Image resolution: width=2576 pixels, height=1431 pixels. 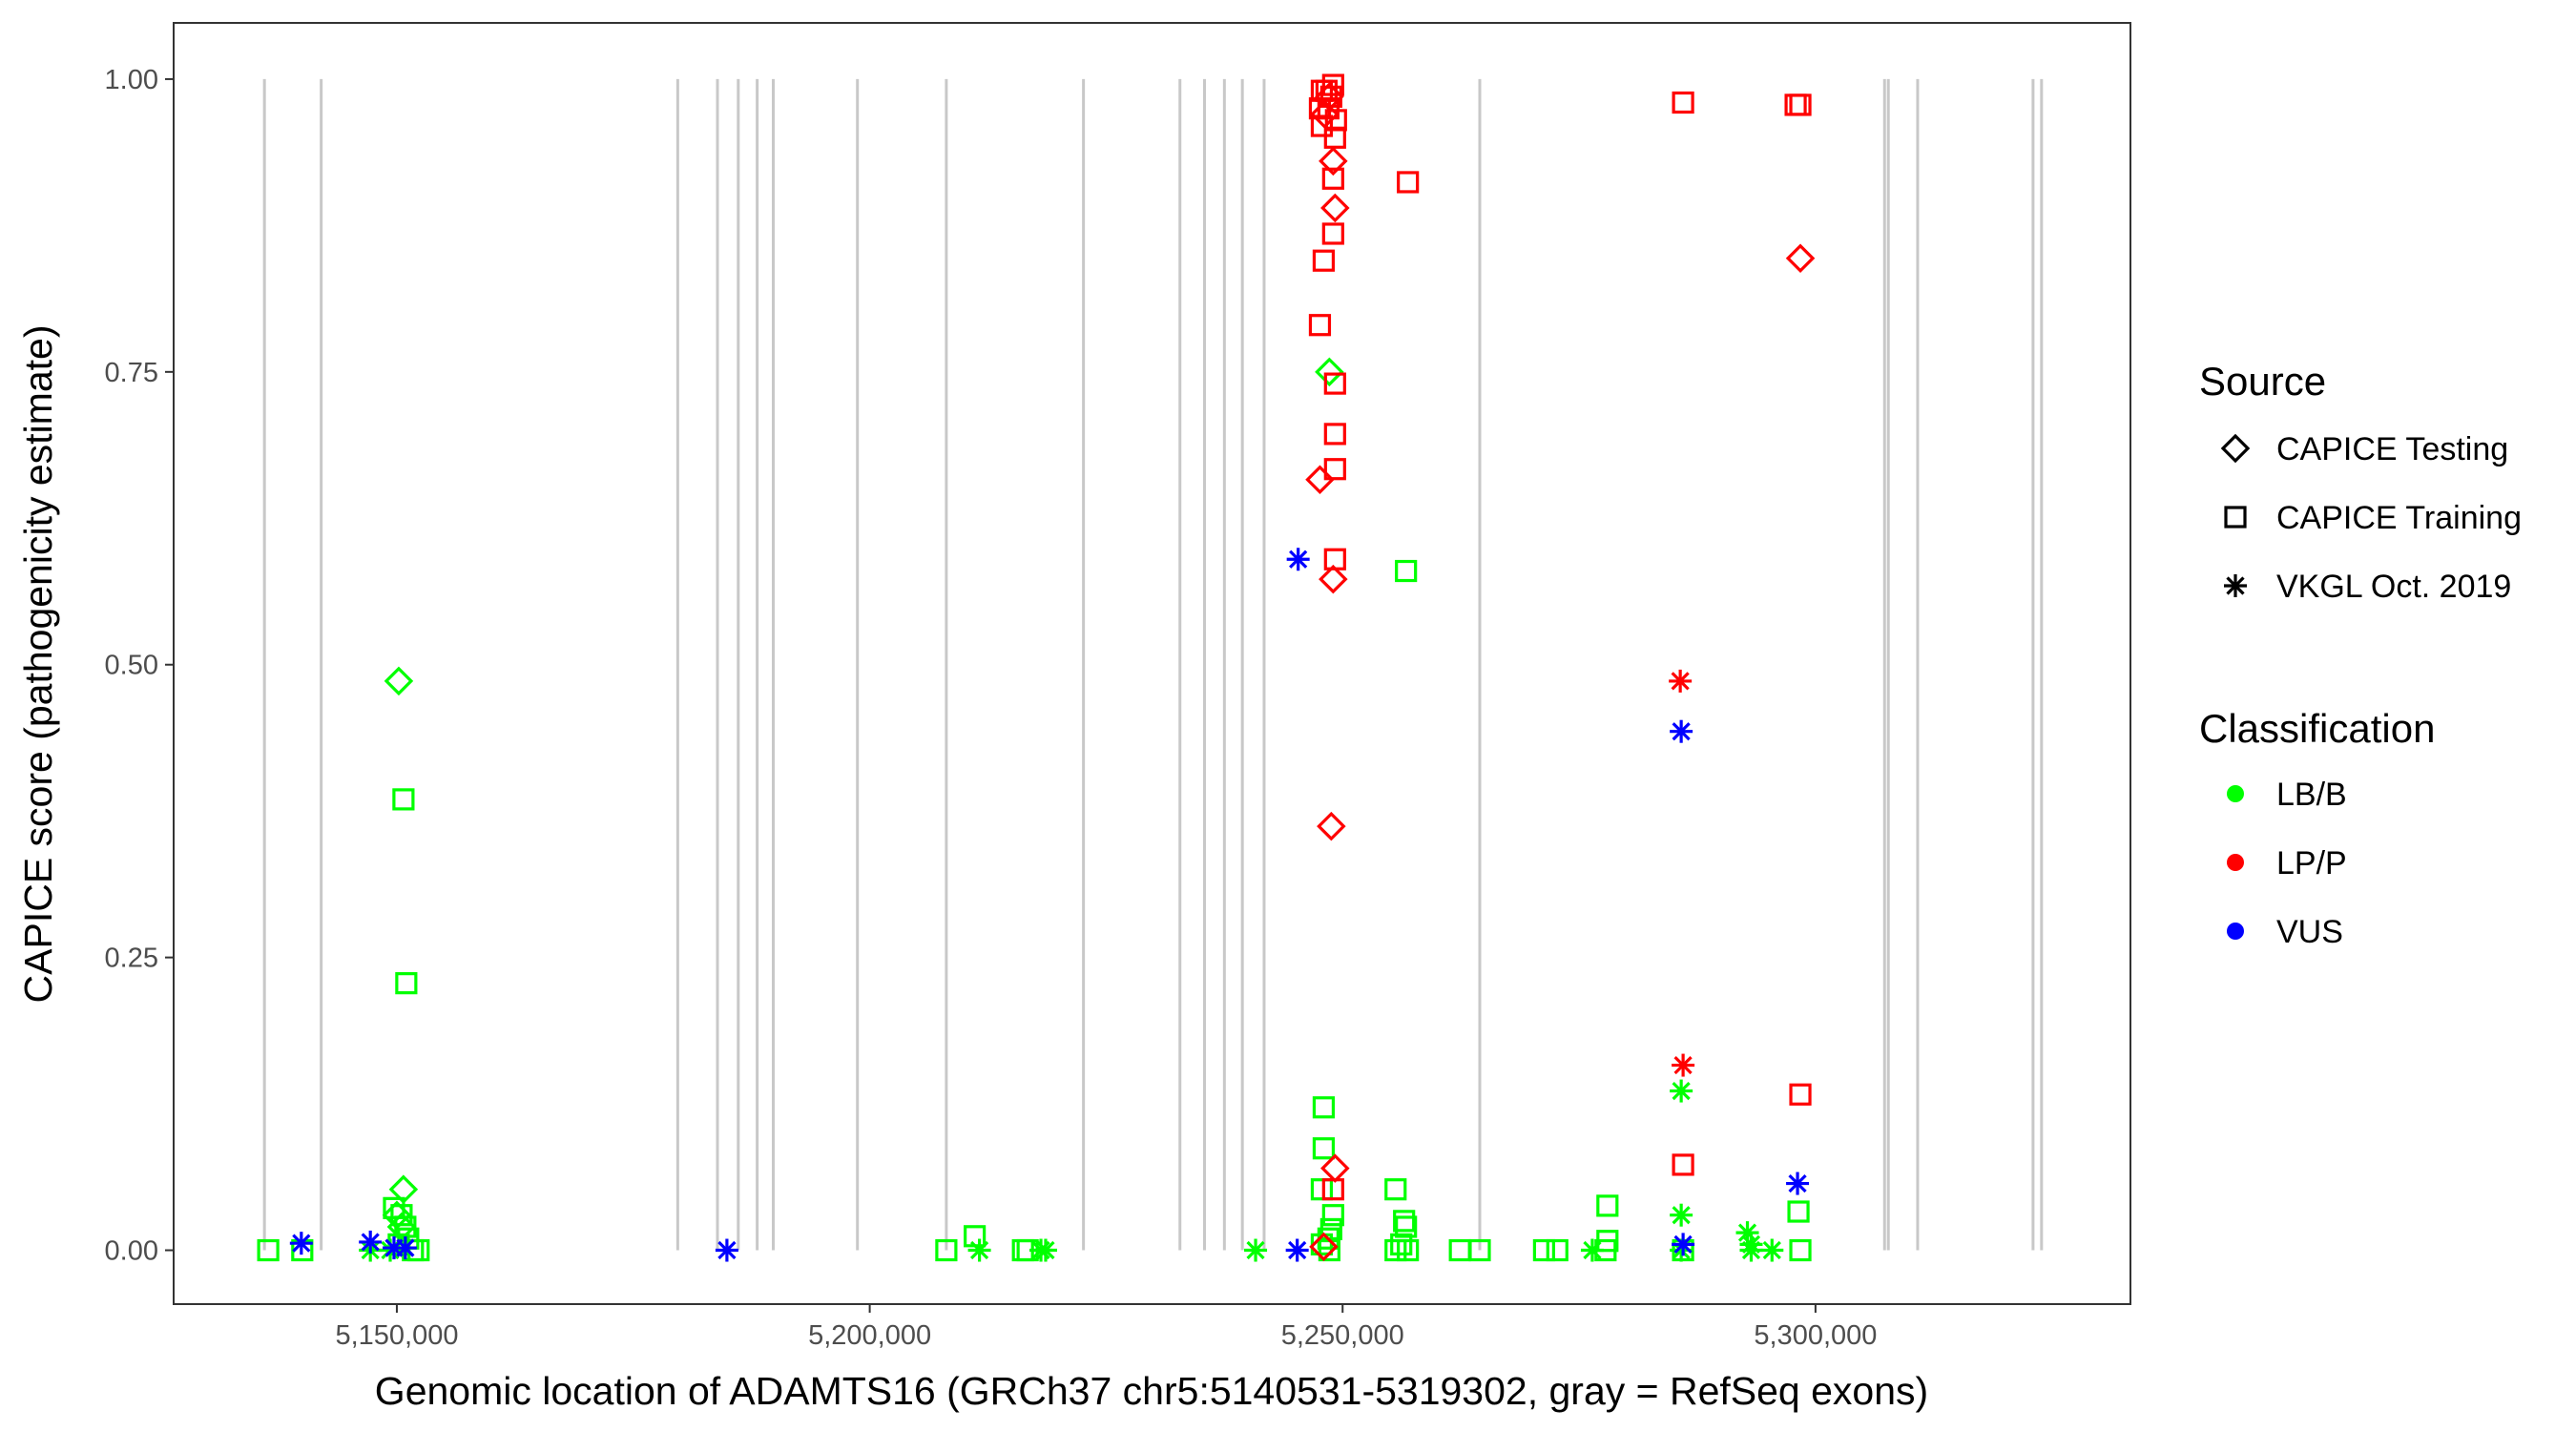 What do you see at coordinates (2235, 793) in the screenshot?
I see `legend-key-LB-B` at bounding box center [2235, 793].